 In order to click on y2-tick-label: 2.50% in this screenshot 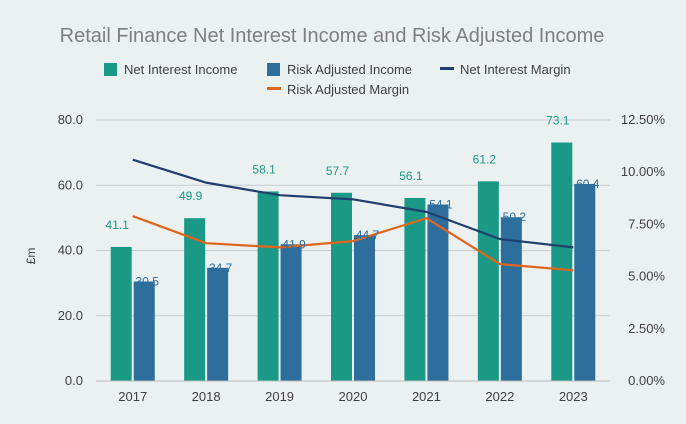, I will do `click(646, 328)`.